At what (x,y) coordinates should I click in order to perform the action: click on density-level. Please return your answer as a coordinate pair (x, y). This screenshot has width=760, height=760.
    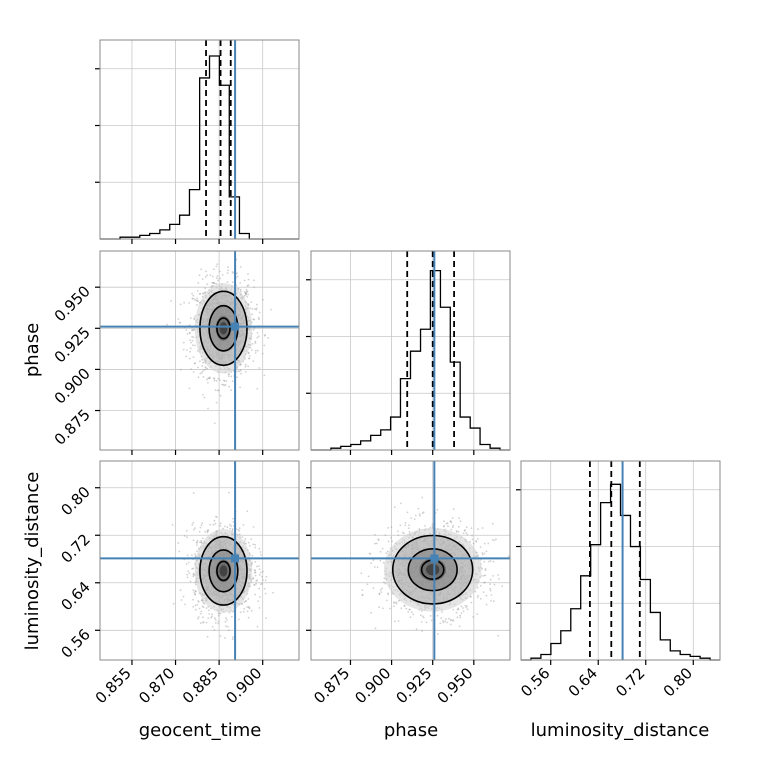
    Looking at the image, I should click on (223, 571).